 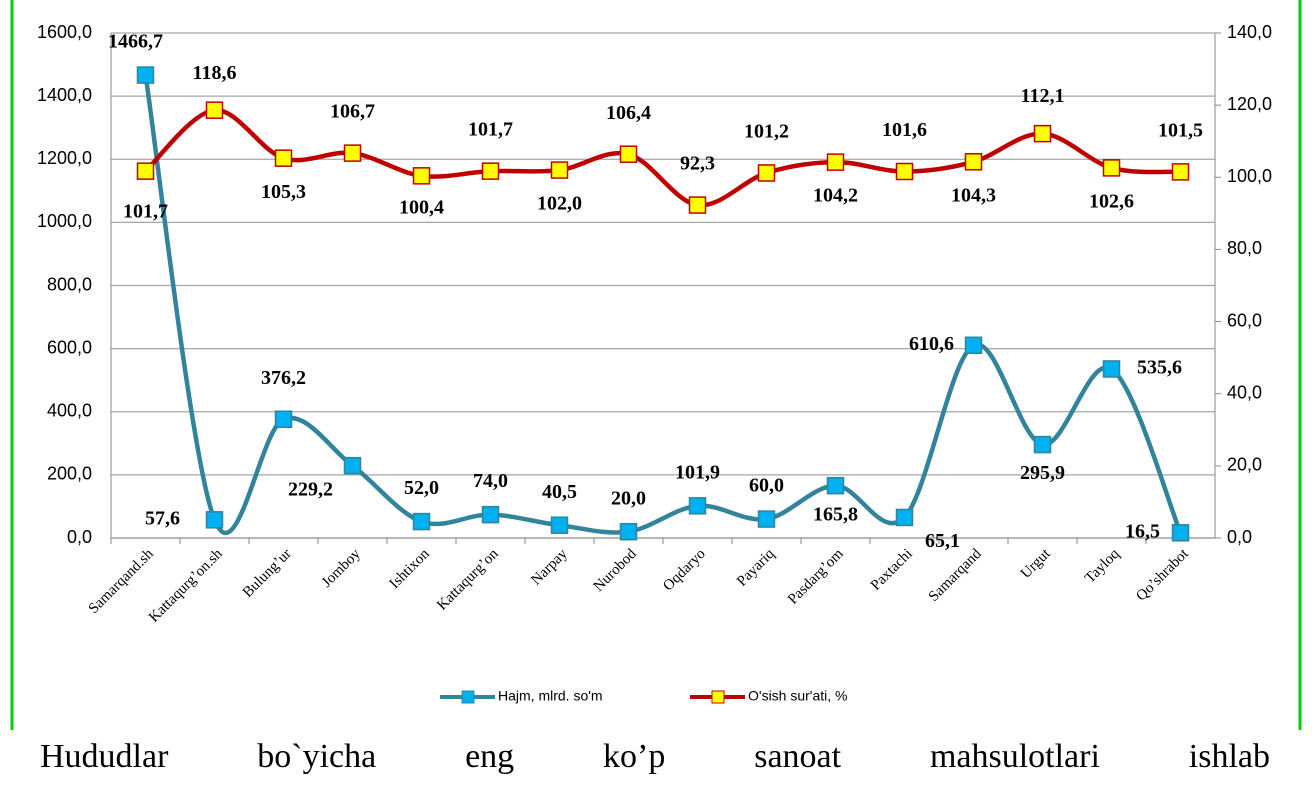 What do you see at coordinates (186, 586) in the screenshot?
I see `x-tick-label: Kattaqurg’on.sh` at bounding box center [186, 586].